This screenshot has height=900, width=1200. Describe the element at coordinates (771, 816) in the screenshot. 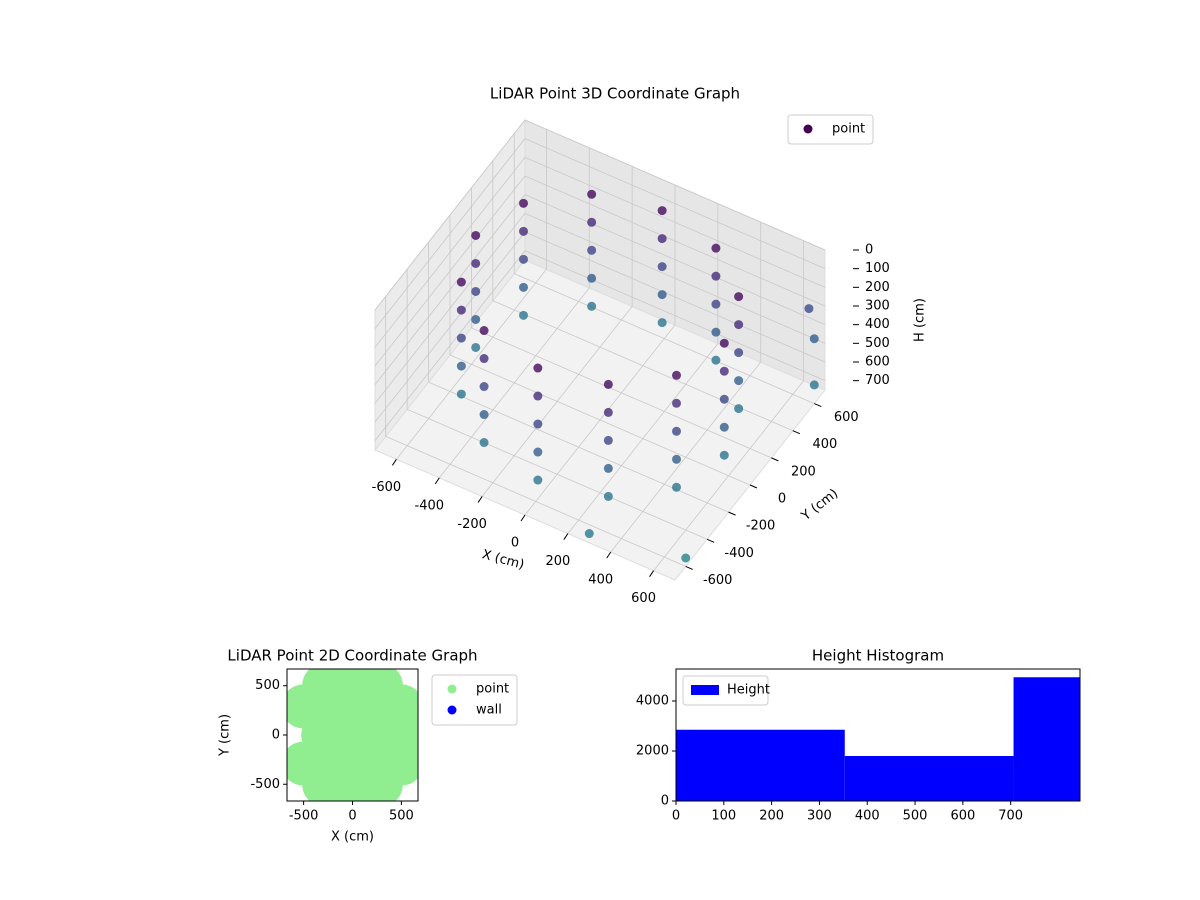

I see `x-tick-label: 200` at that location.